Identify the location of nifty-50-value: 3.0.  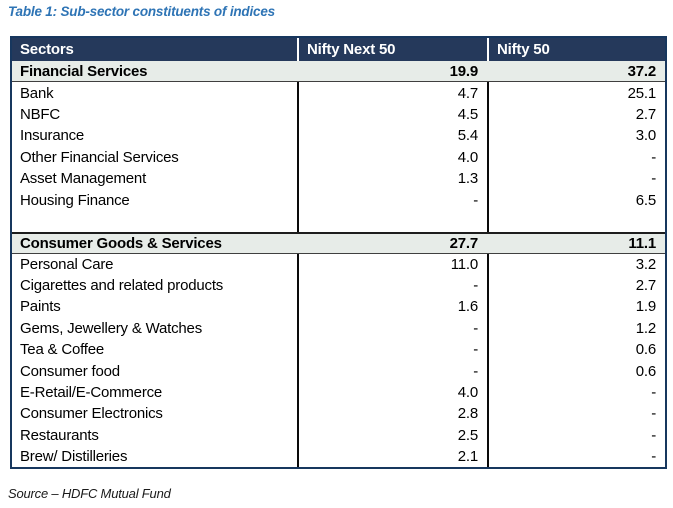
(576, 136).